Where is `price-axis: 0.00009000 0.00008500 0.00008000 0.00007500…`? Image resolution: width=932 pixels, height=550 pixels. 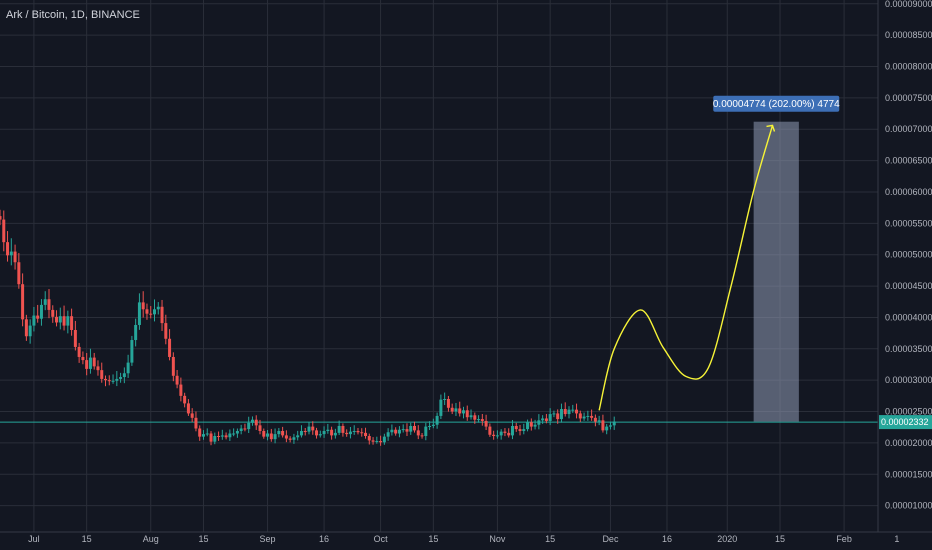
price-axis: 0.00009000 0.00008500 0.00008000 0.00007500… is located at coordinates (904, 275).